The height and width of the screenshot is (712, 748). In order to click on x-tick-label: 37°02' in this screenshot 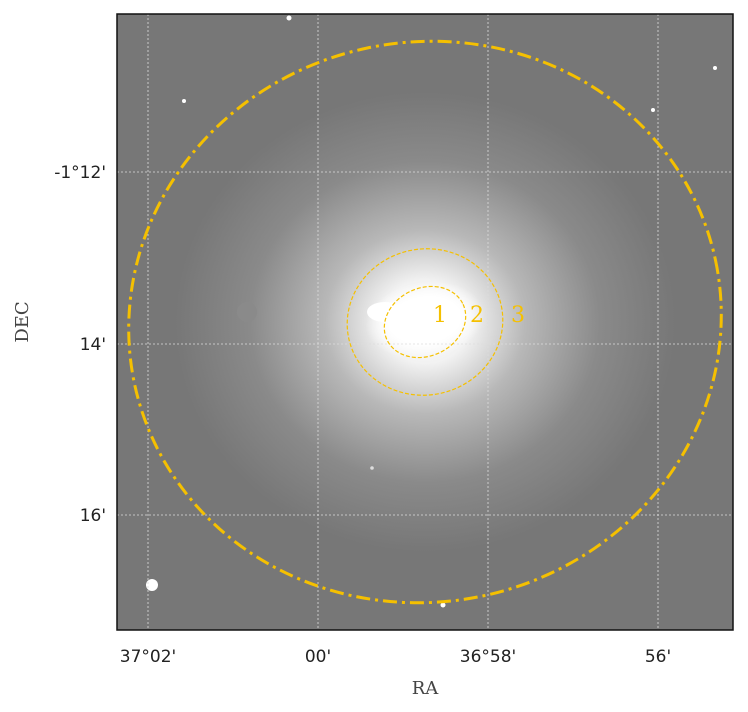, I will do `click(148, 657)`.